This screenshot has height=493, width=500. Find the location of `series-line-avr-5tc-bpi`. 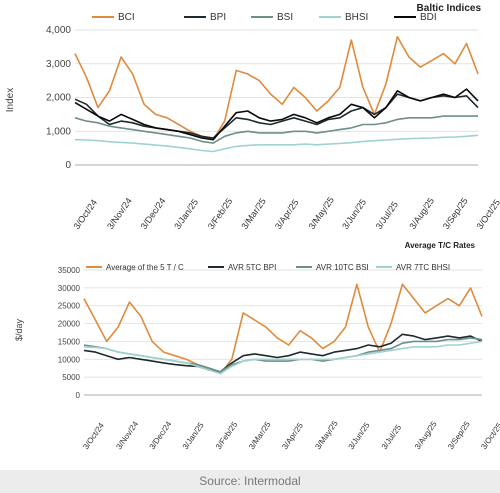

series-line-avr-5tc-bpi is located at coordinates (283, 353).